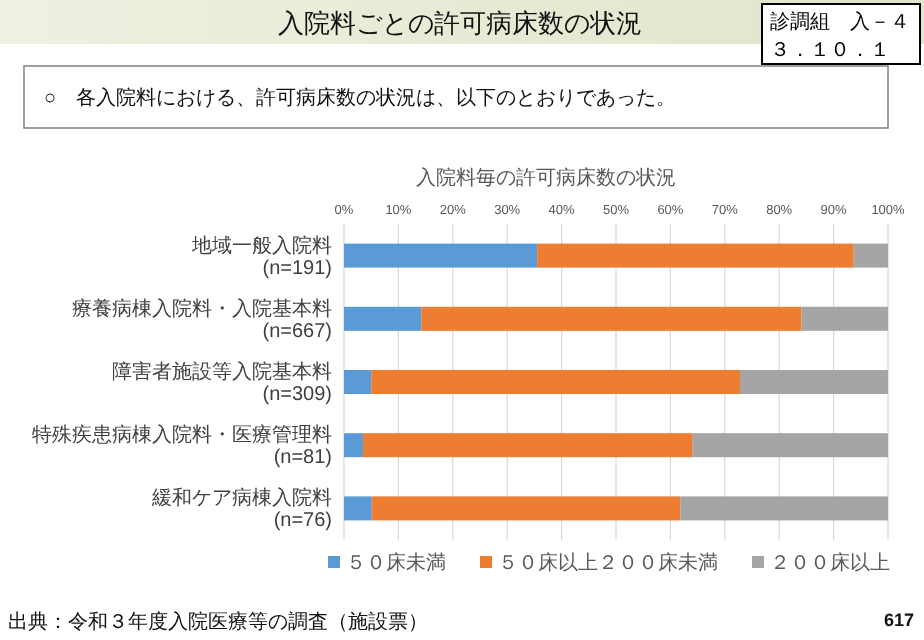 This screenshot has width=924, height=640. I want to click on chart-title: 入院料毎の許可病床数の状況, so click(546, 178).